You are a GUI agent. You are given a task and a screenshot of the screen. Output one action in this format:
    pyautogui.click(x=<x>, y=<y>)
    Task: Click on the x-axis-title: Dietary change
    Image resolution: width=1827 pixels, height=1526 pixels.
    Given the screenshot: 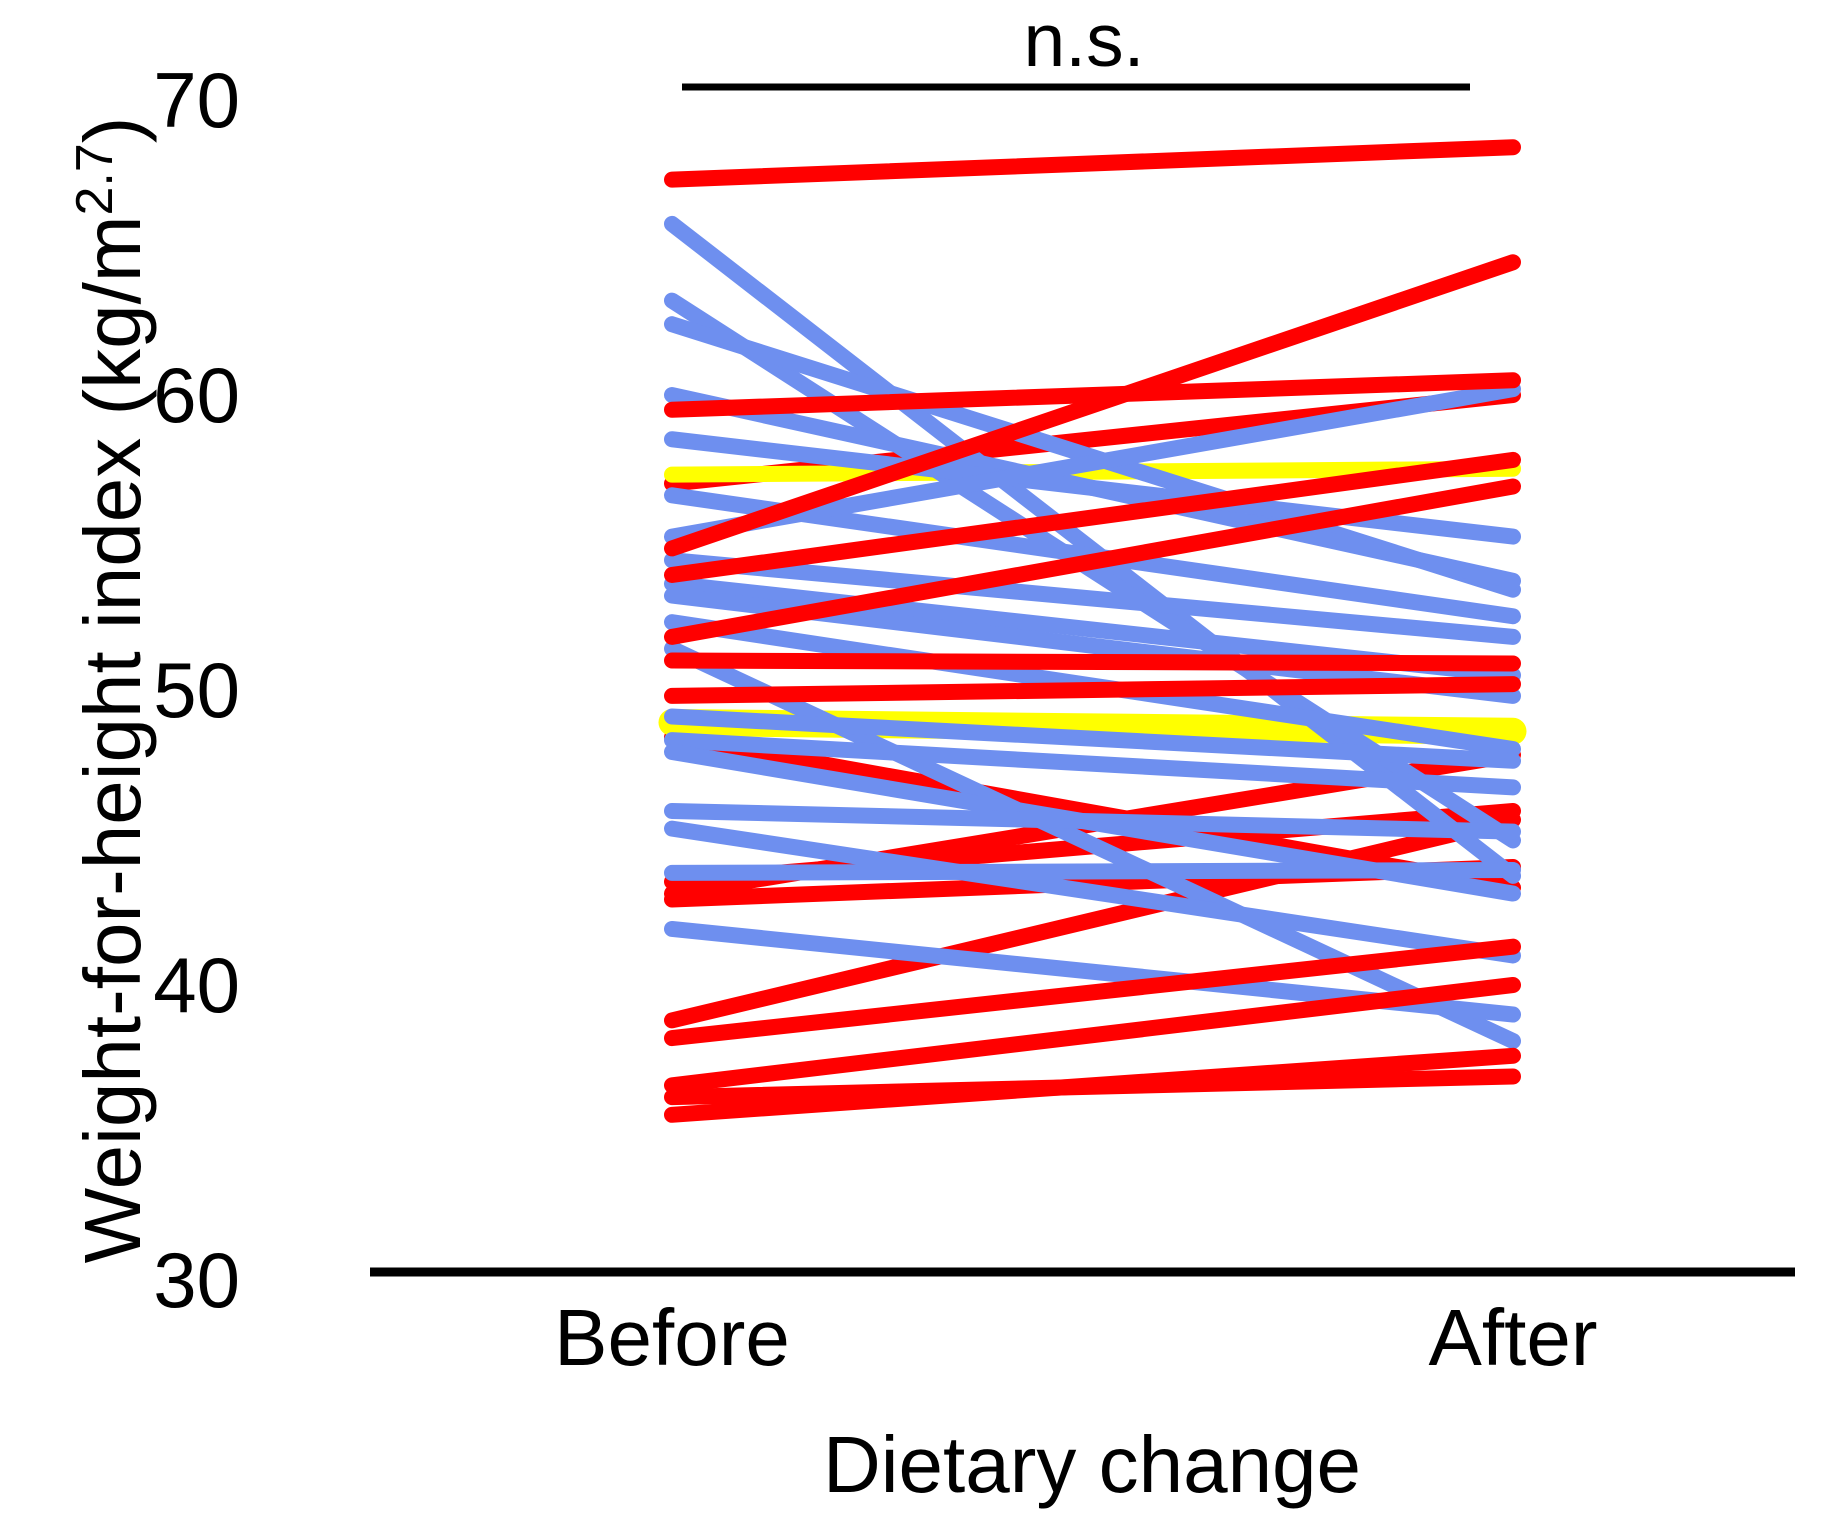 What is the action you would take?
    pyautogui.click(x=1092, y=1464)
    